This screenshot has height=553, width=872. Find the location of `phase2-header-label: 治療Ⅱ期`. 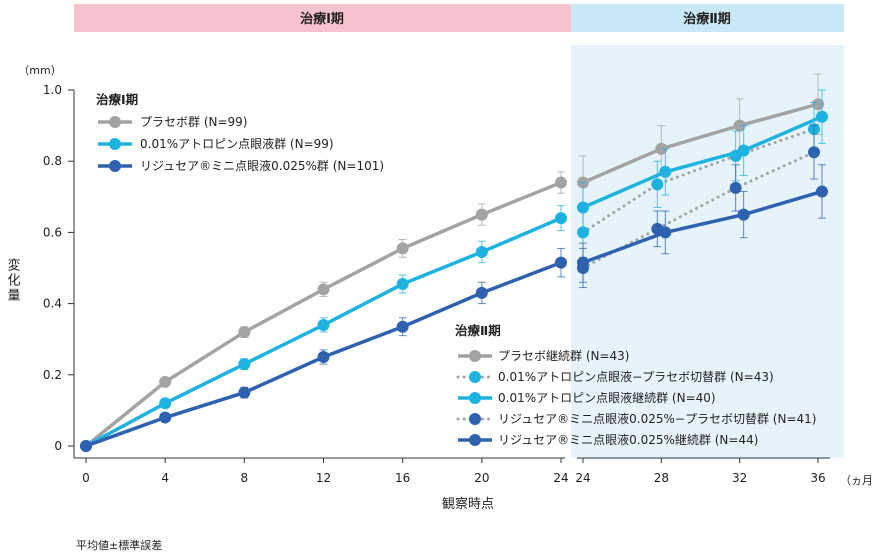

phase2-header-label: 治療Ⅱ期 is located at coordinates (707, 19).